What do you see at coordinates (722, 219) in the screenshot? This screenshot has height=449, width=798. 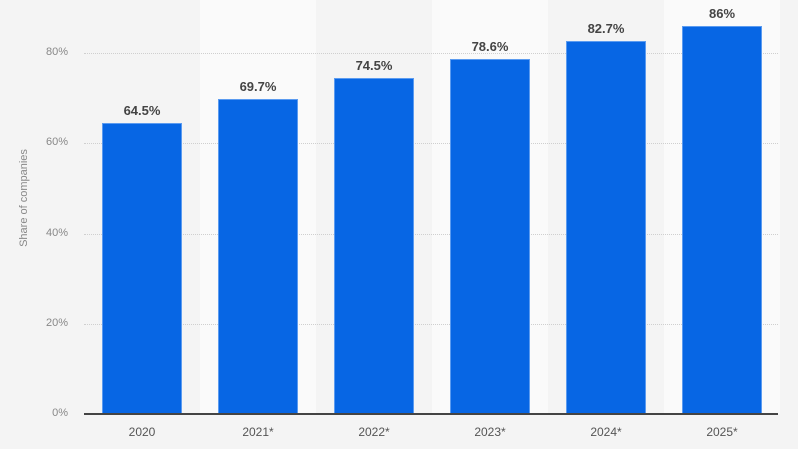 I see `bar-2025` at bounding box center [722, 219].